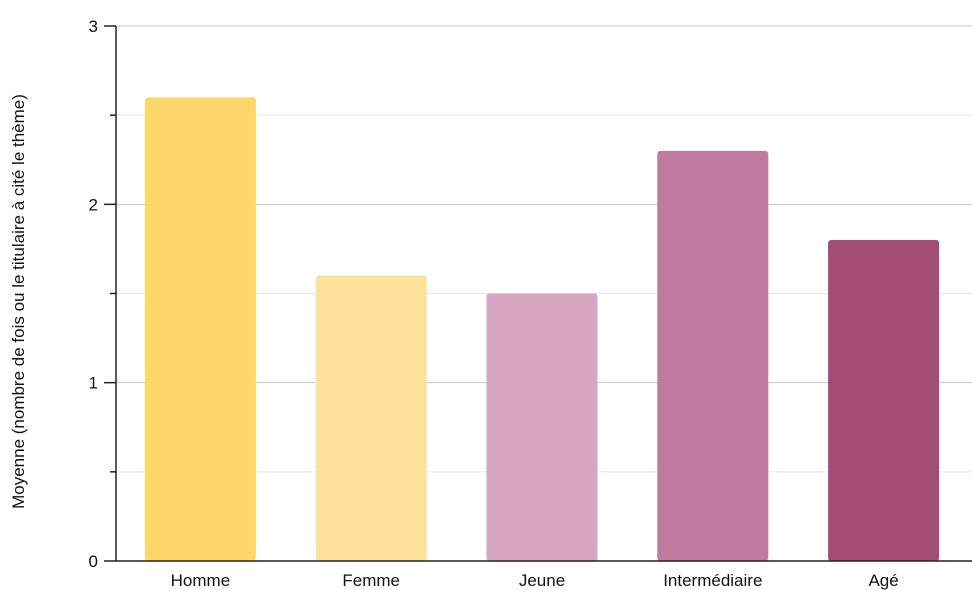 This screenshot has height=590, width=972. I want to click on bar-homme, so click(200, 329).